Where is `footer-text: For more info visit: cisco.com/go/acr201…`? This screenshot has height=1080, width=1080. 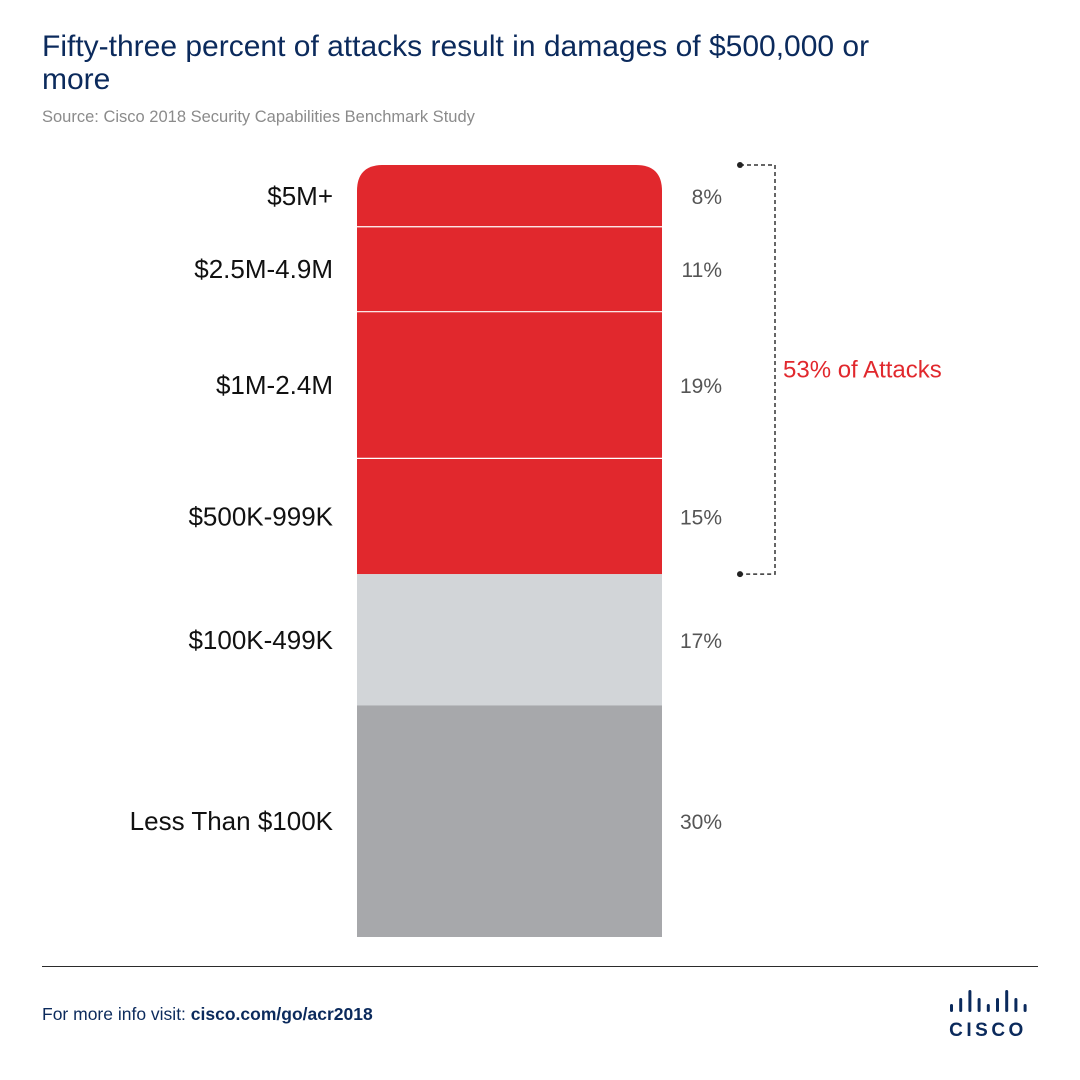 footer-text: For more info visit: cisco.com/go/acr201… is located at coordinates (207, 1014).